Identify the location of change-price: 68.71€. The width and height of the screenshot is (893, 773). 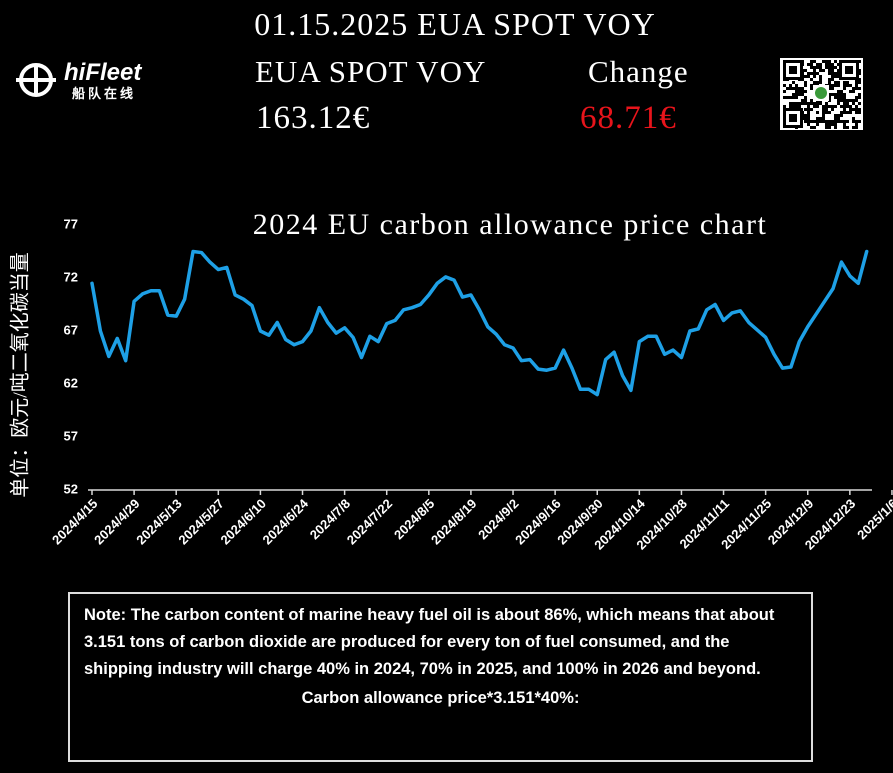
(628, 118).